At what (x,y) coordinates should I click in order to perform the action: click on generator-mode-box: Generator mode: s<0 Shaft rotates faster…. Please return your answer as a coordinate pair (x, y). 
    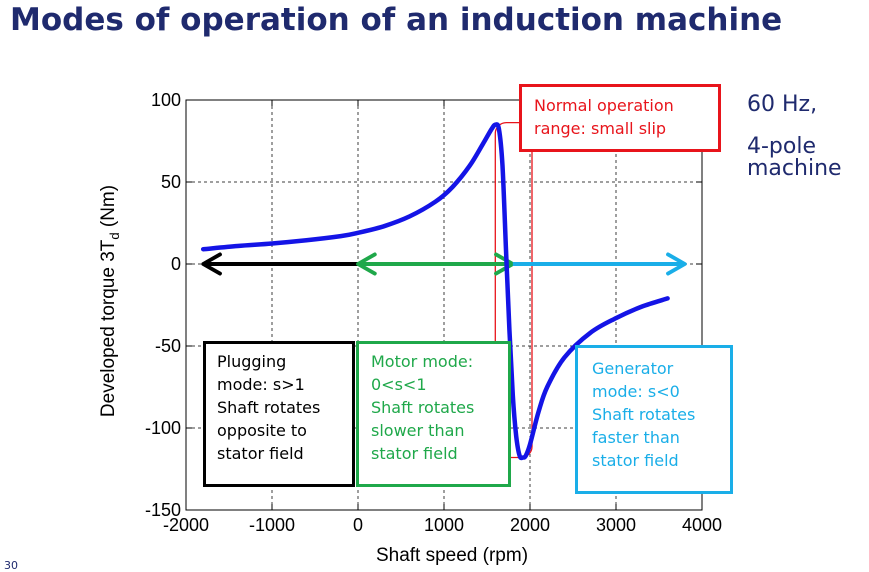
    Looking at the image, I should click on (654, 419).